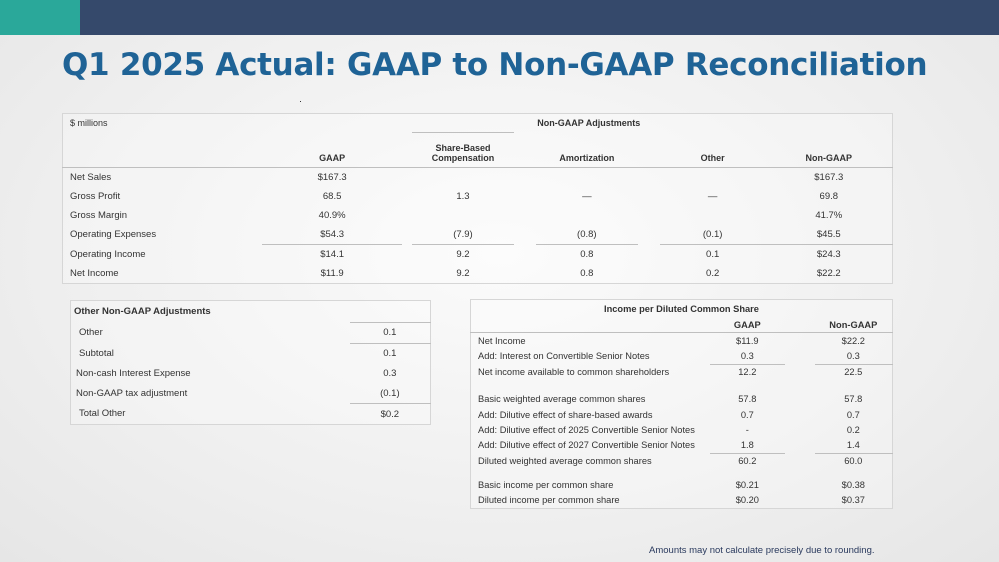  What do you see at coordinates (589, 123) in the screenshot?
I see `group-header: Non-GAAP Adjustments` at bounding box center [589, 123].